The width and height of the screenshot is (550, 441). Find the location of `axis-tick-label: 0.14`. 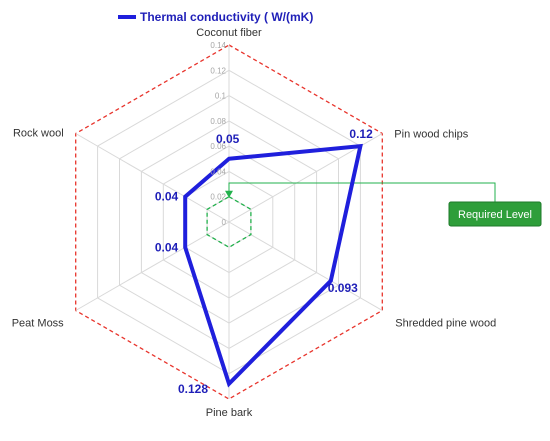

axis-tick-label: 0.14 is located at coordinates (218, 45).